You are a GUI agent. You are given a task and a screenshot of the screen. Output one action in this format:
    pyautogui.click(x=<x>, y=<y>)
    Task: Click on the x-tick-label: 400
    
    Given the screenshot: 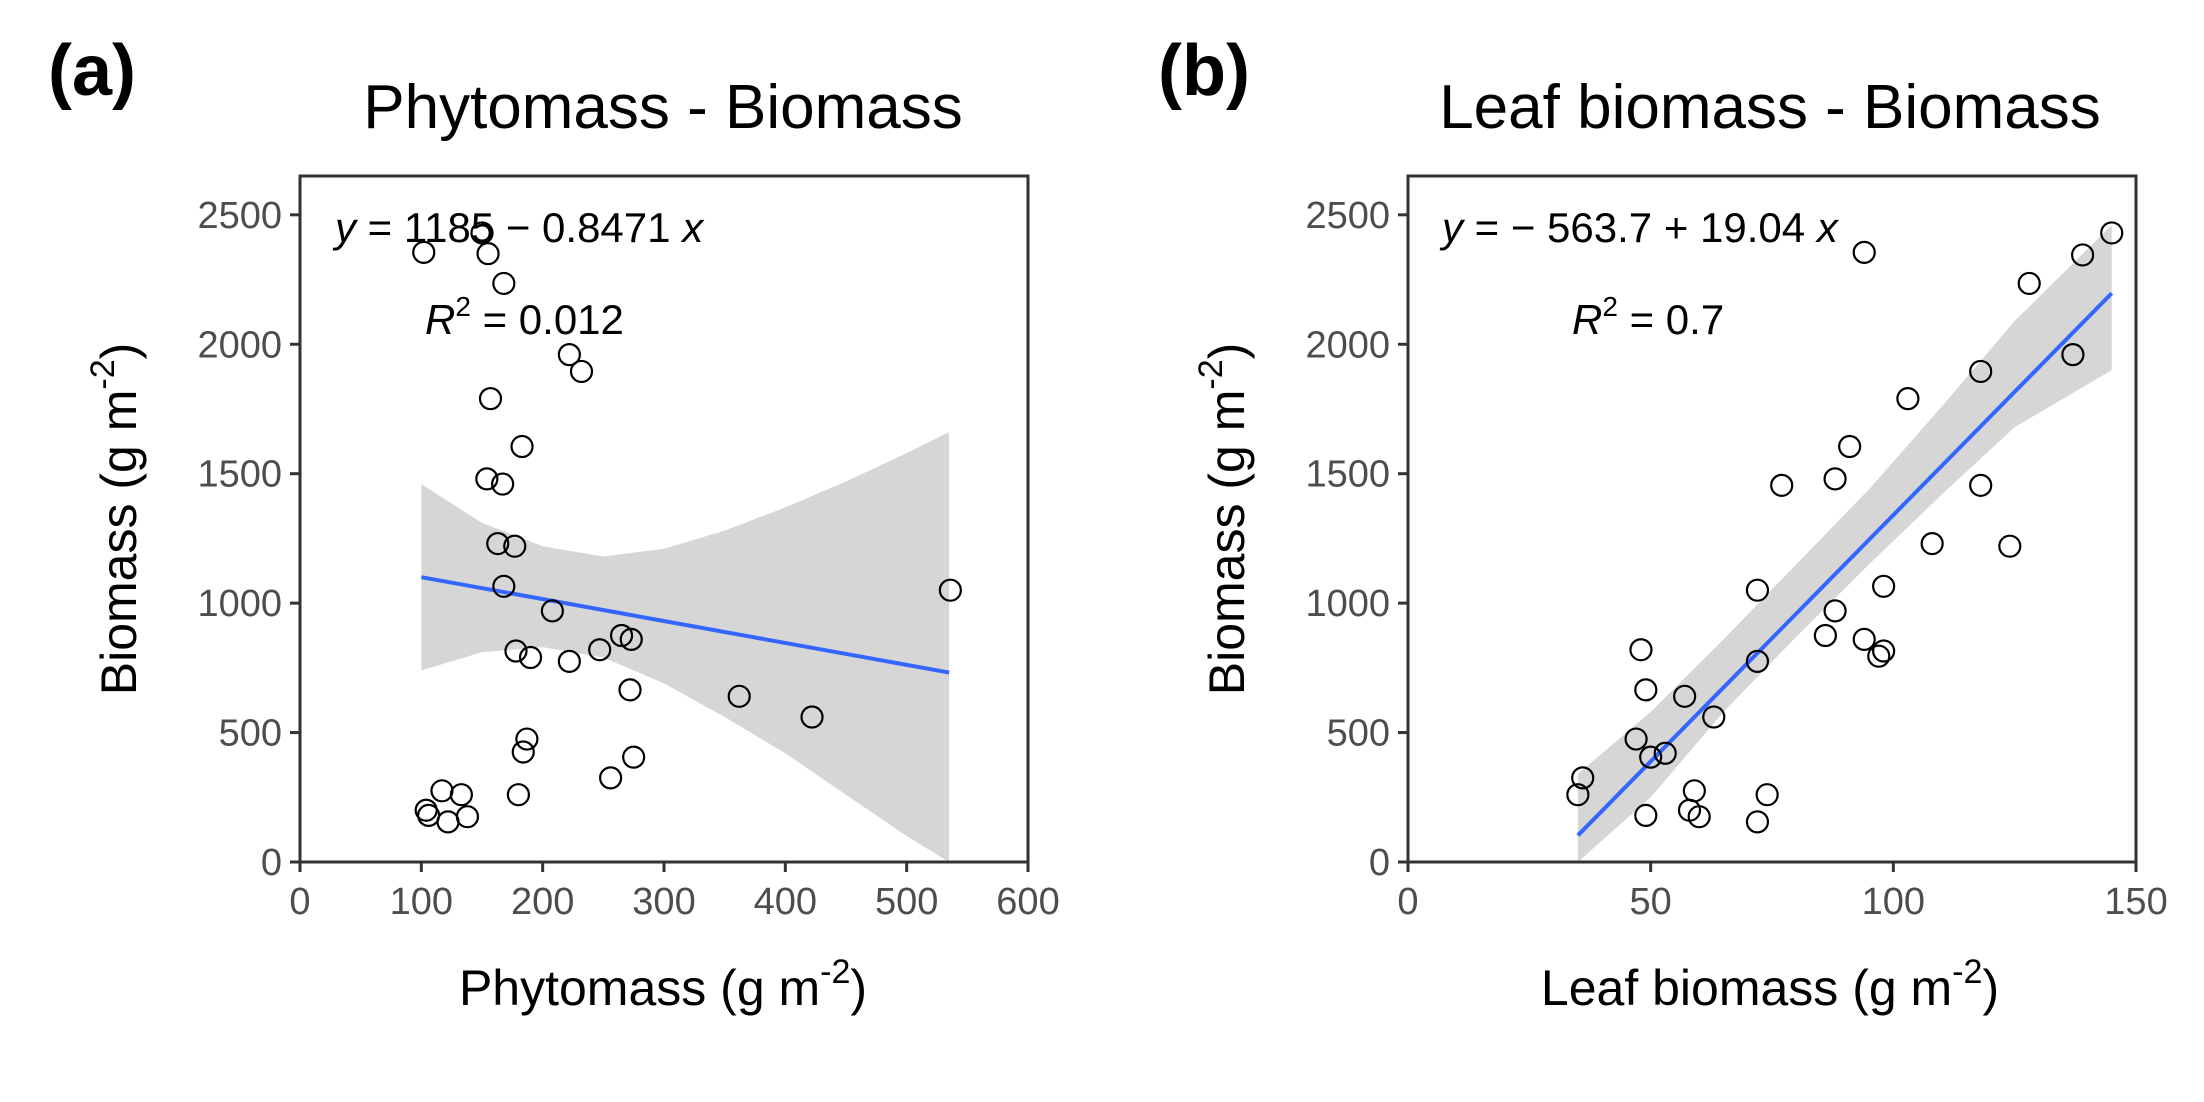 What is the action you would take?
    pyautogui.click(x=785, y=902)
    